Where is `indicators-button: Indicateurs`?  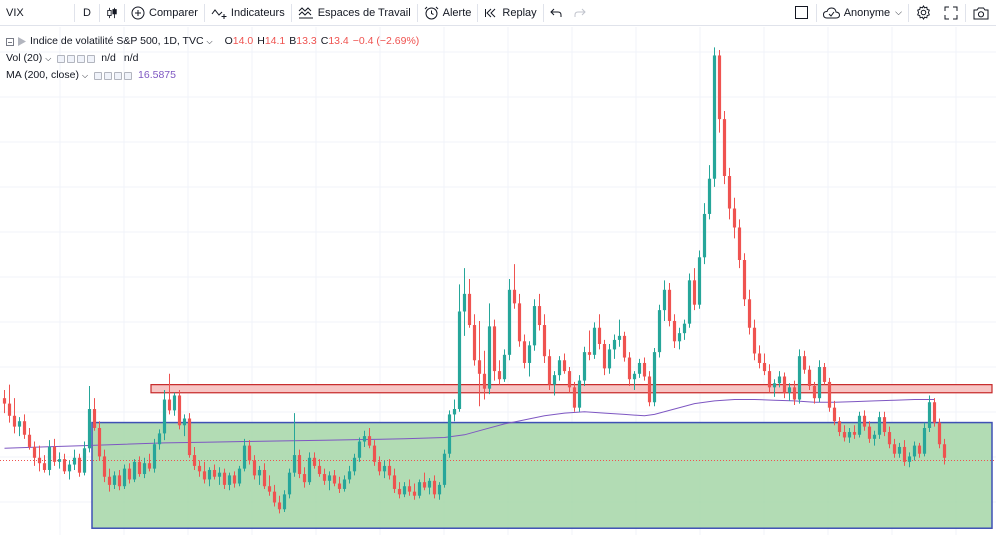
indicators-button: Indicateurs is located at coordinates (248, 13).